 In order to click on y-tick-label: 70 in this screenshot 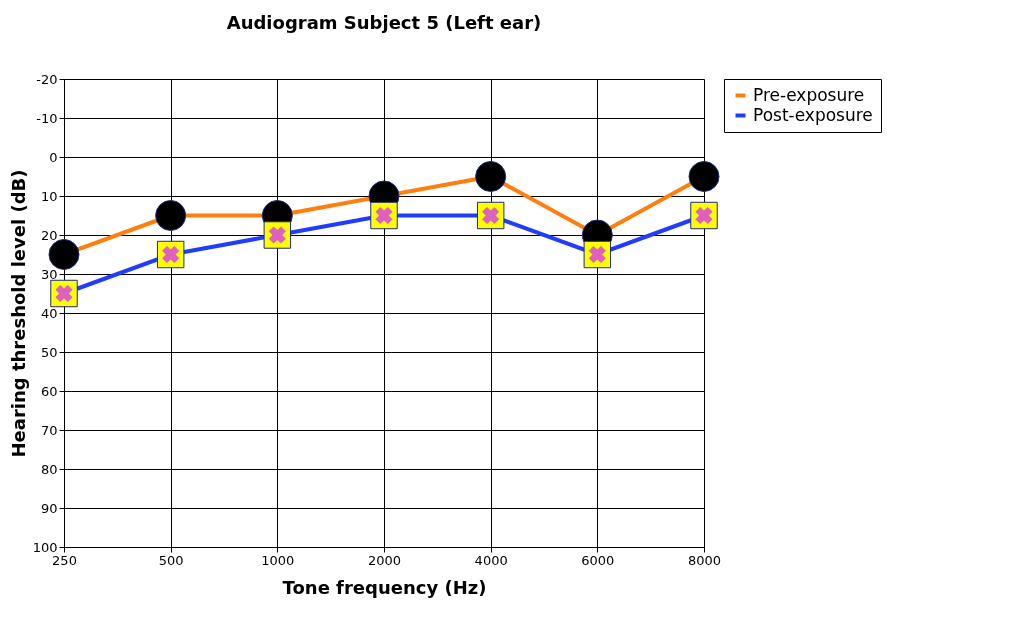, I will do `click(49, 430)`.